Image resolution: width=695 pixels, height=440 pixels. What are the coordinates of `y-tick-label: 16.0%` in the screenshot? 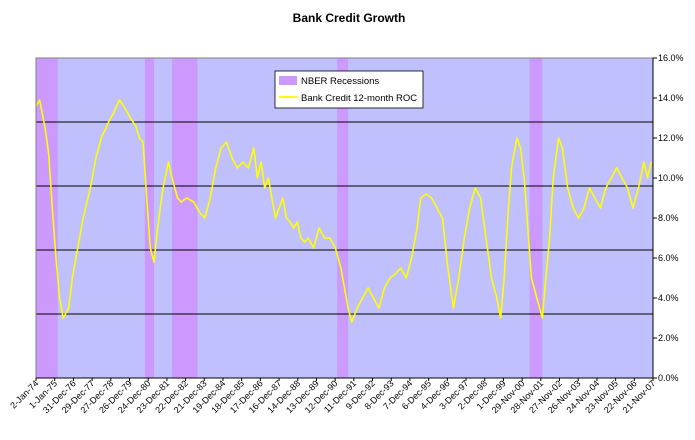 It's located at (671, 58).